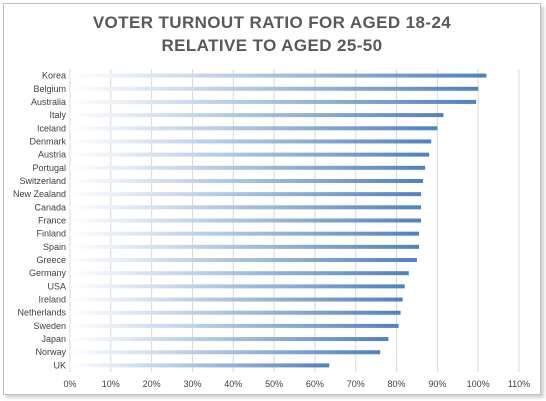 The image size is (546, 401). Describe the element at coordinates (257, 115) in the screenshot. I see `bar-italy` at that location.